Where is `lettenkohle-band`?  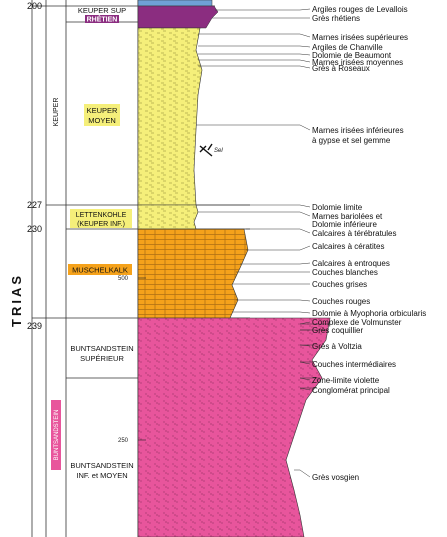
lettenkohle-band is located at coordinates (168, 217).